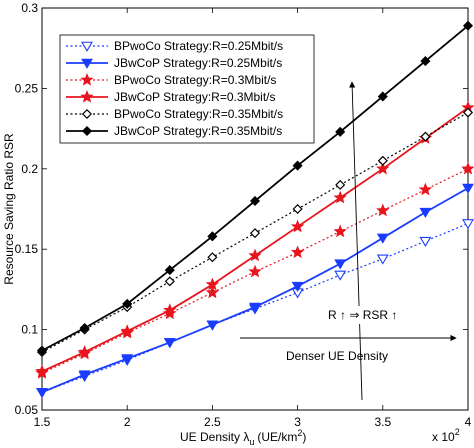 The width and height of the screenshot is (474, 448). What do you see at coordinates (457, 432) in the screenshot?
I see `x-exponent-power: 2` at bounding box center [457, 432].